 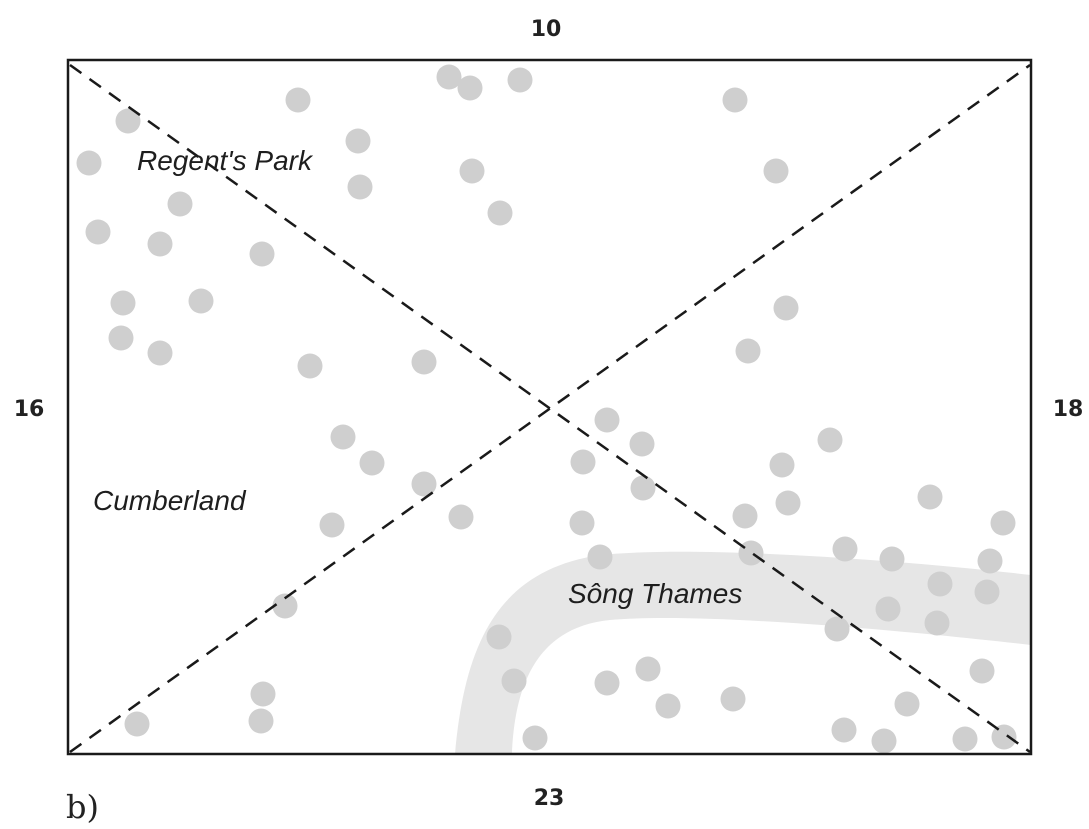 I want to click on label-cumberland: Cumberland, so click(x=170, y=500).